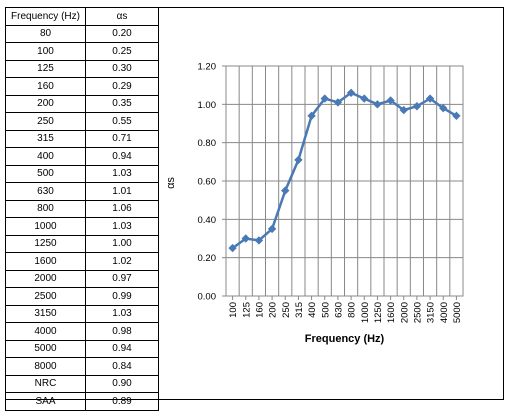  What do you see at coordinates (45, 296) in the screenshot?
I see `frequency-cell: 2500` at bounding box center [45, 296].